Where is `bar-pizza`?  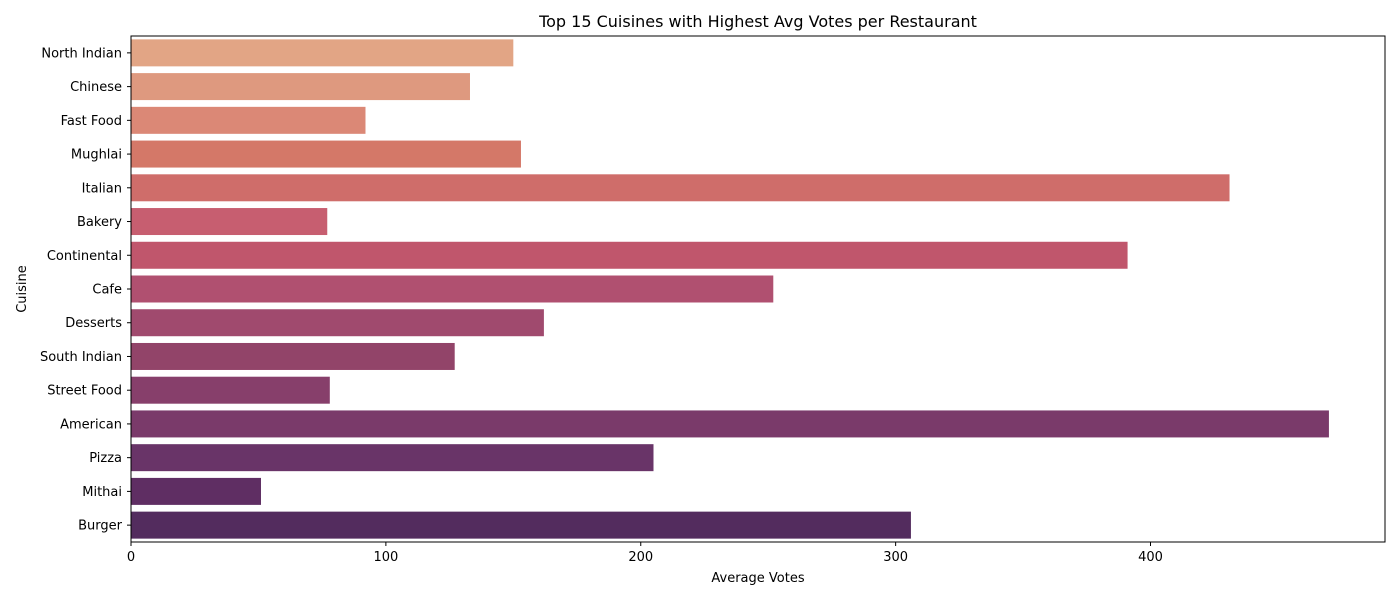
bar-pizza is located at coordinates (392, 458).